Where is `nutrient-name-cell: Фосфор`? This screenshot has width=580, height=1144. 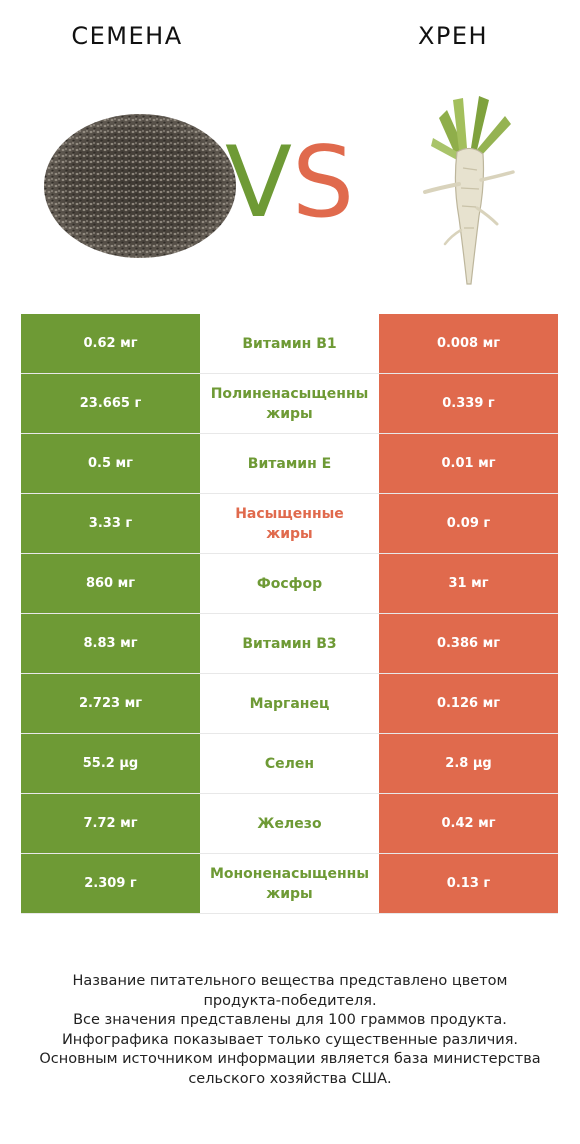
nutrient-name-cell: Фосфор is located at coordinates (289, 583).